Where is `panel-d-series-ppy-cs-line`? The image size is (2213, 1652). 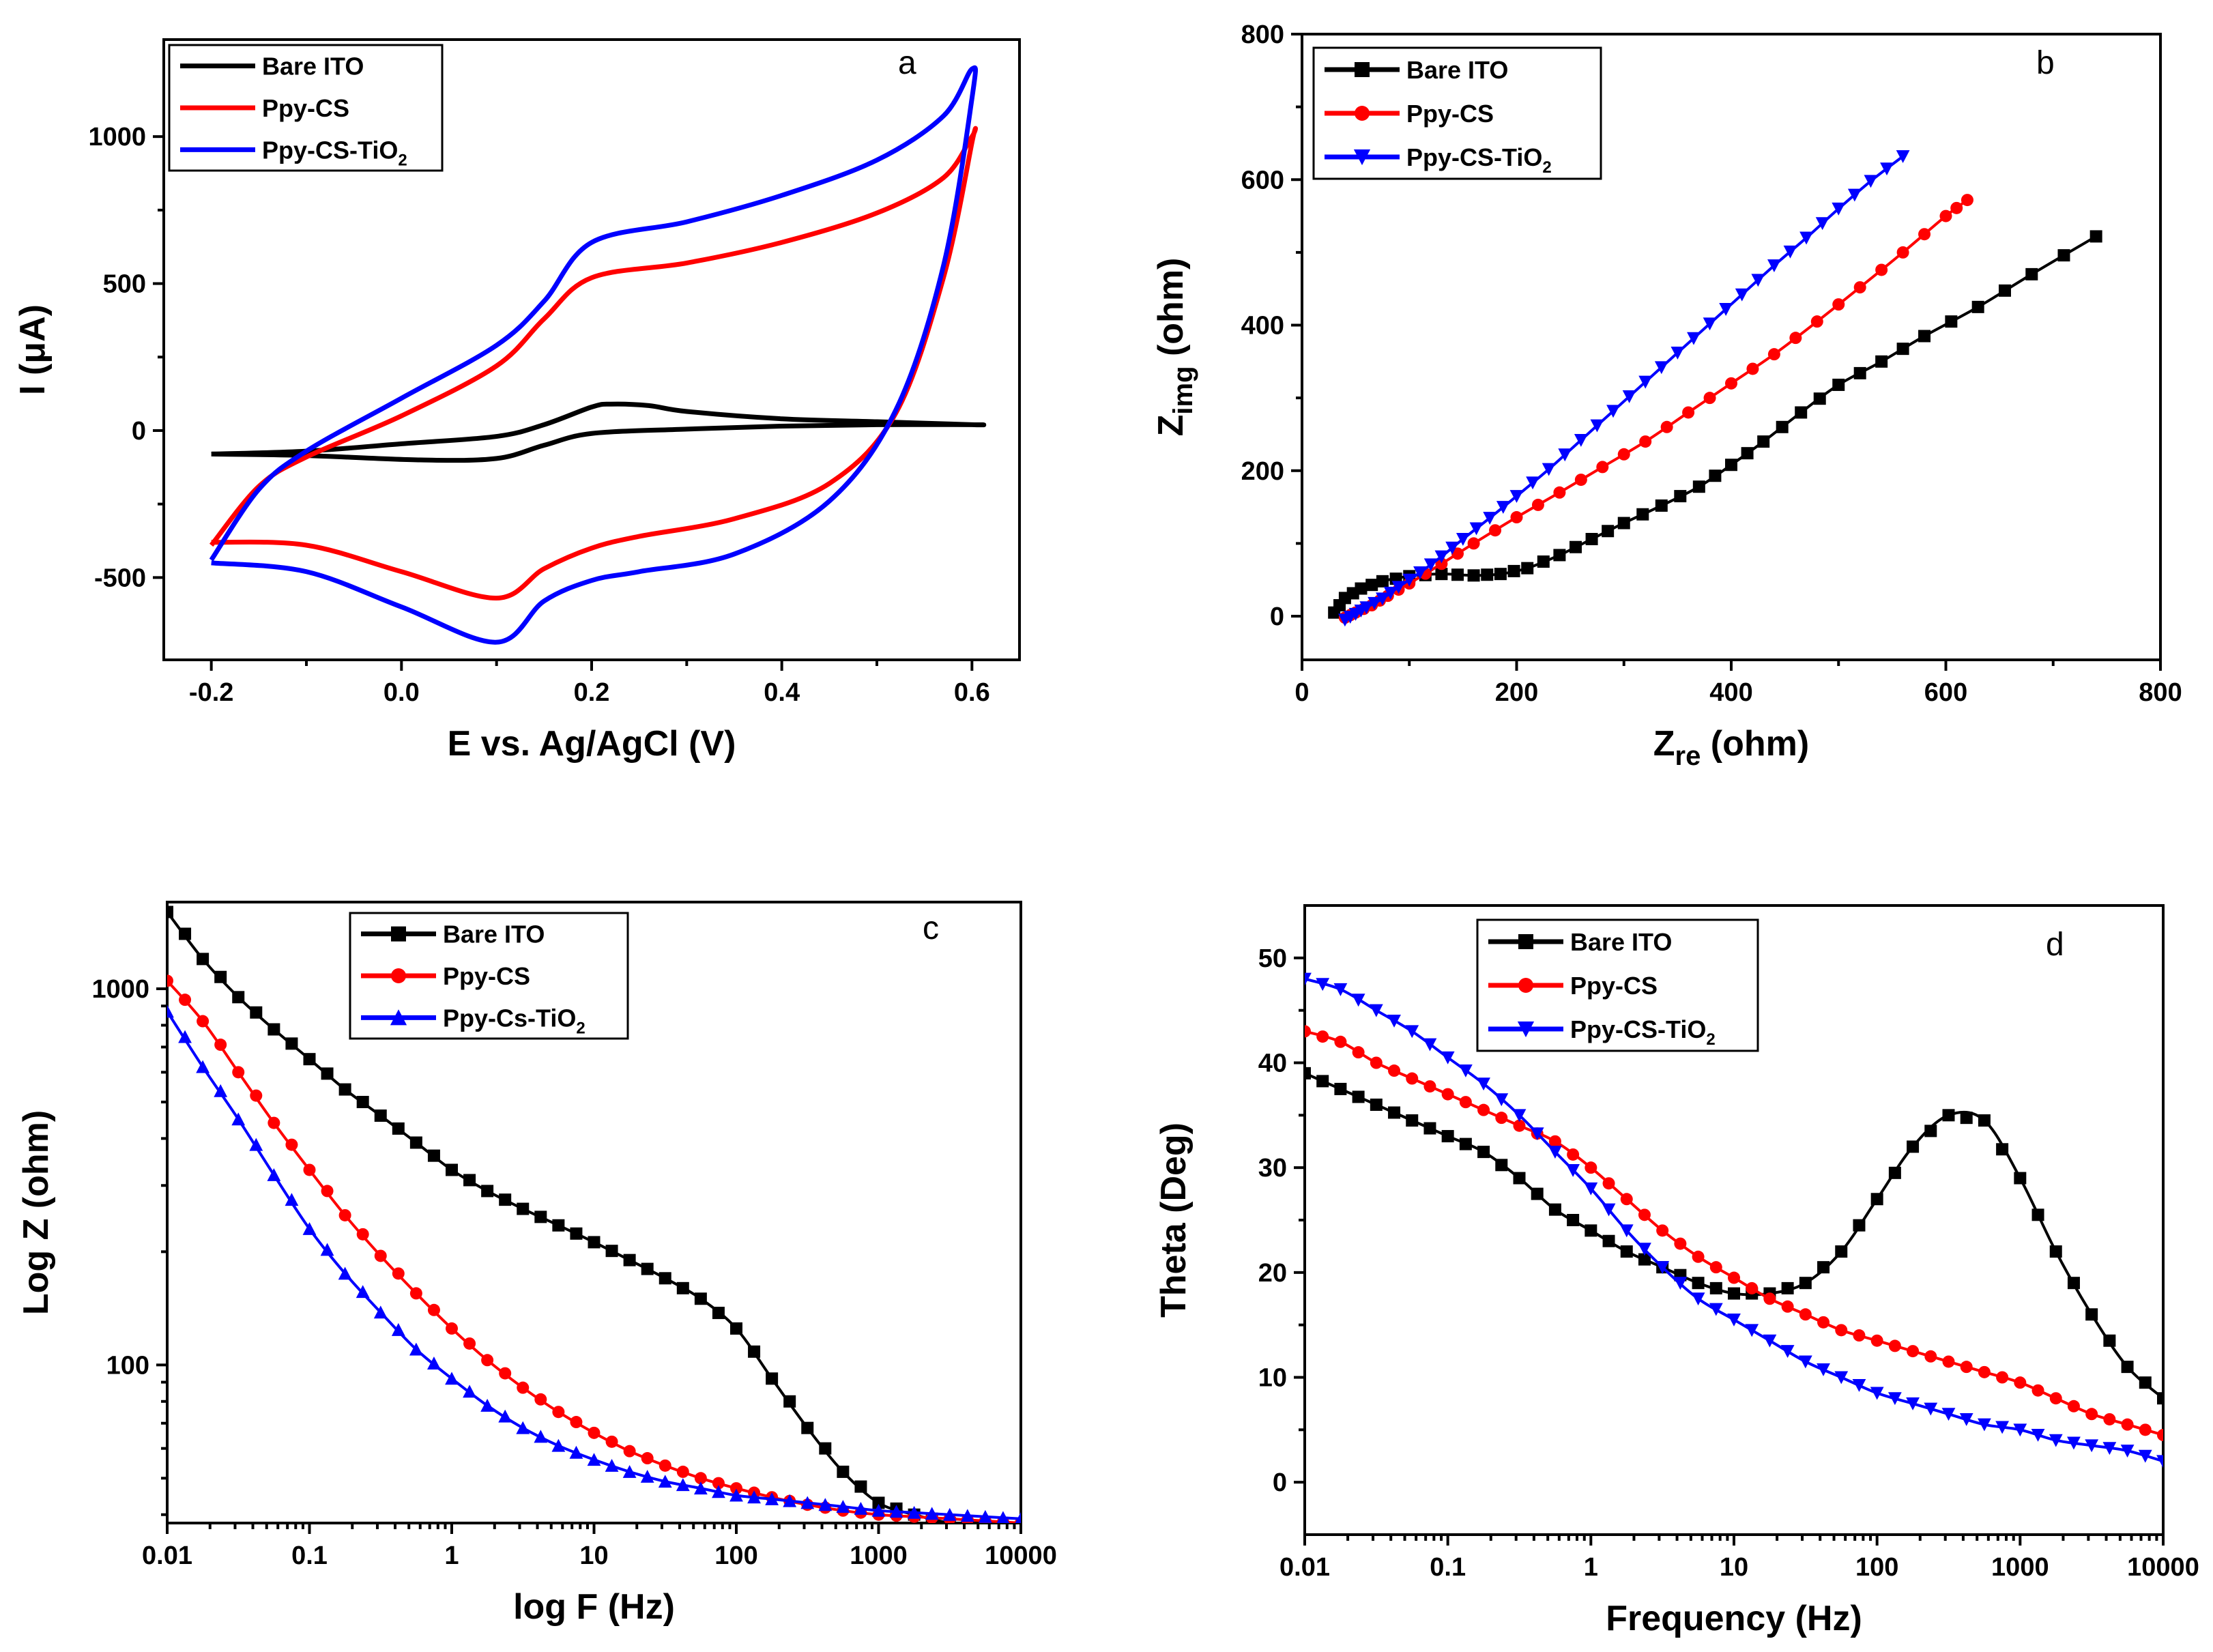 panel-d-series-ppy-cs-line is located at coordinates (1734, 1233).